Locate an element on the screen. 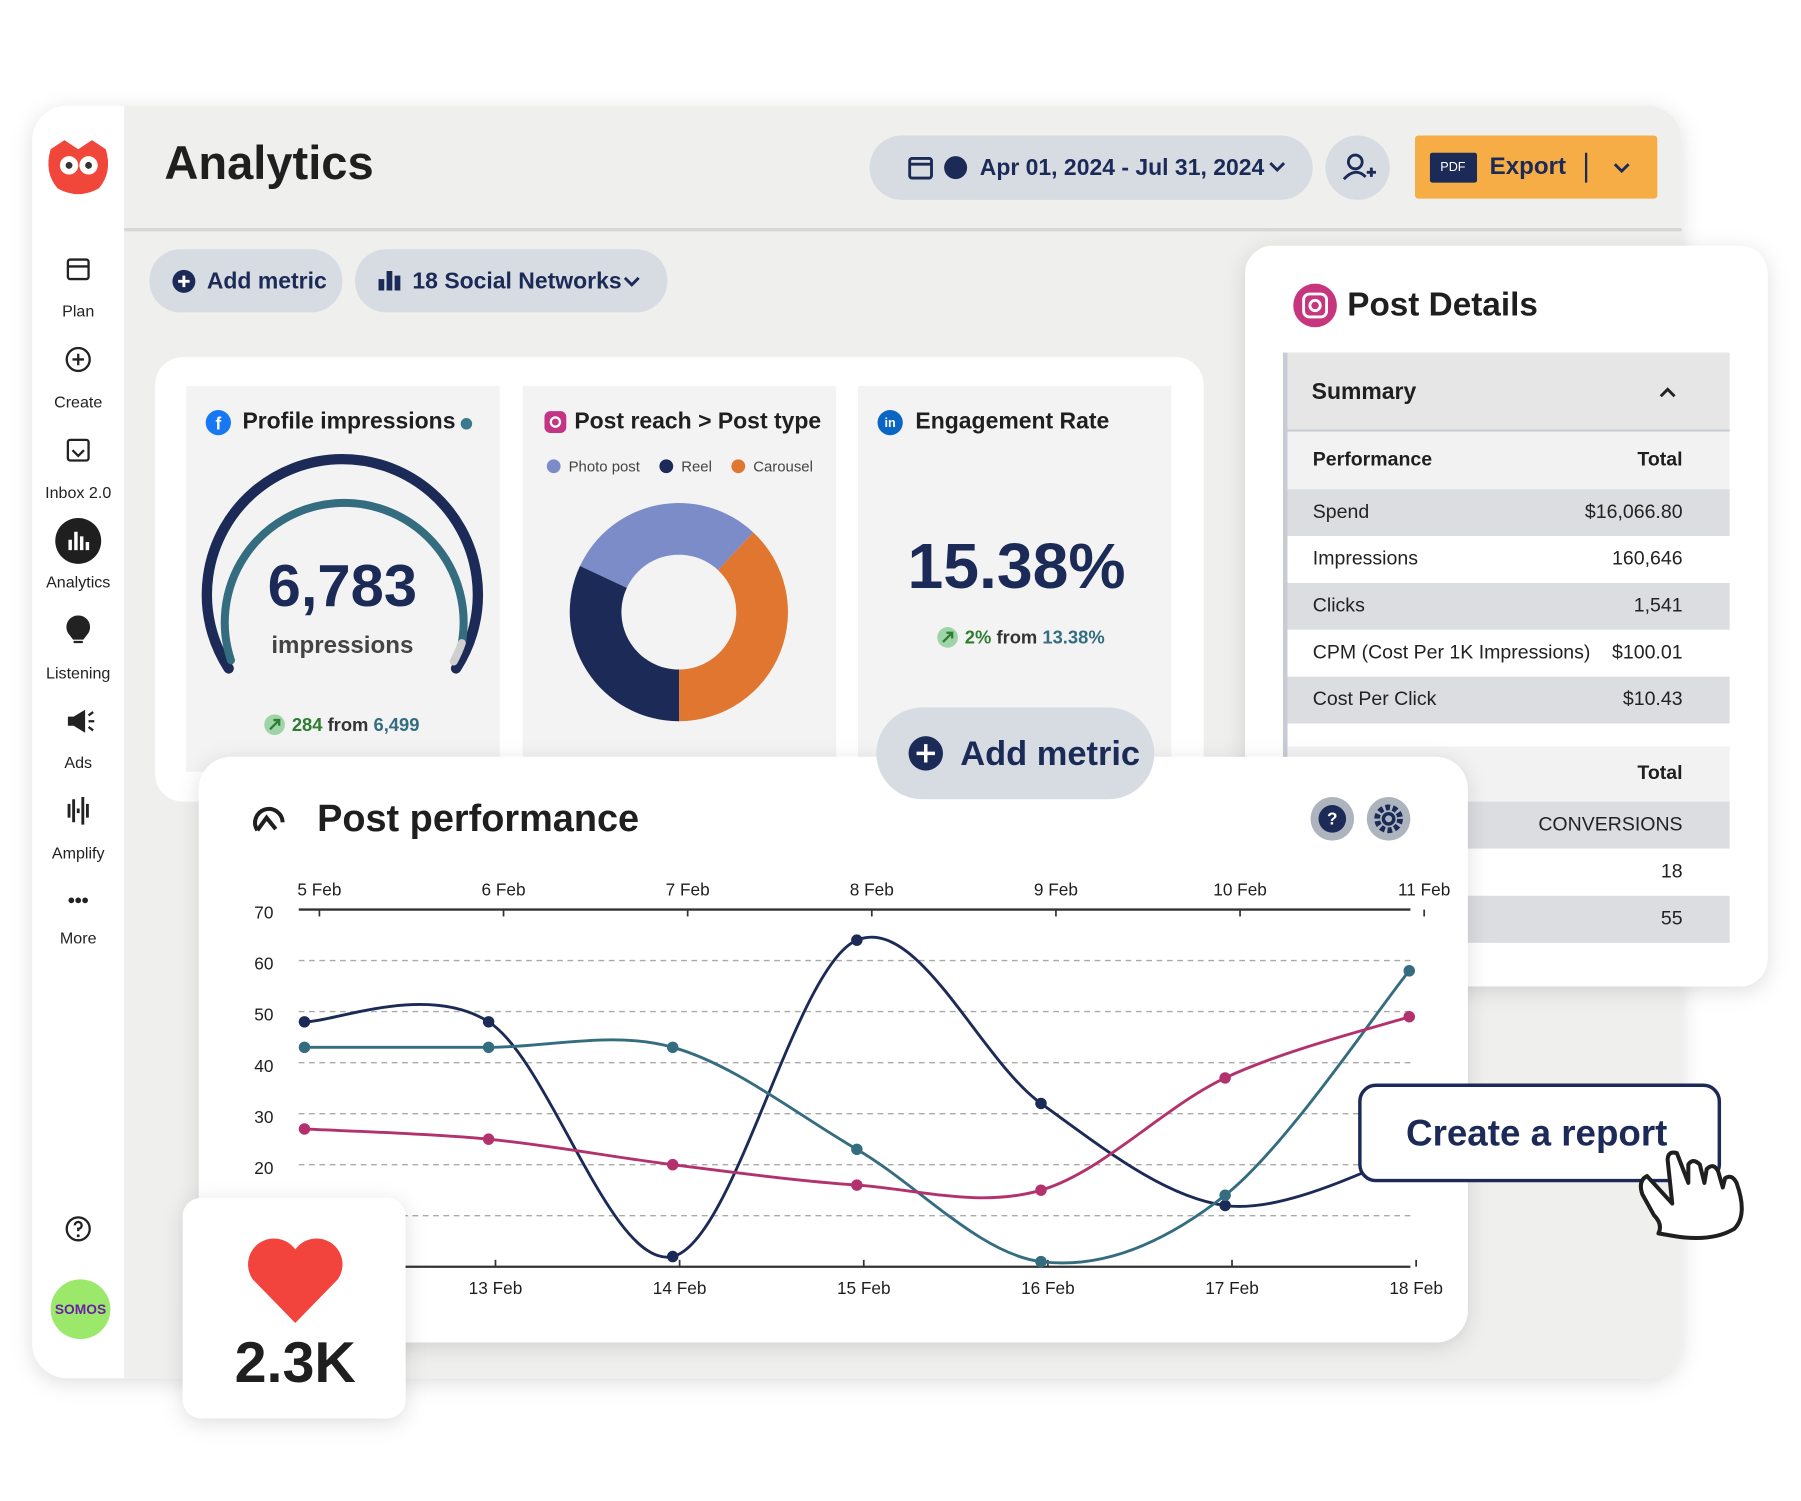  card-change: 2% from 13.38% is located at coordinates (1035, 636).